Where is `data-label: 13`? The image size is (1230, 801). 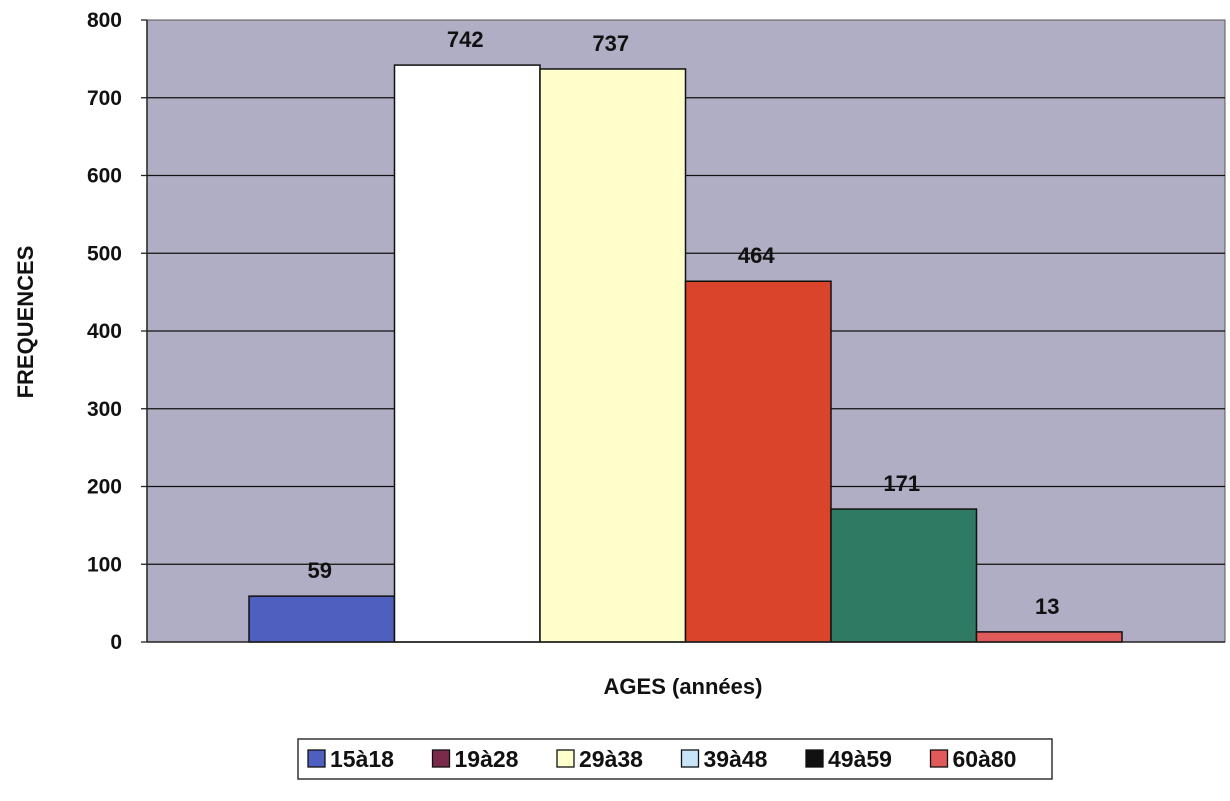 data-label: 13 is located at coordinates (1047, 606).